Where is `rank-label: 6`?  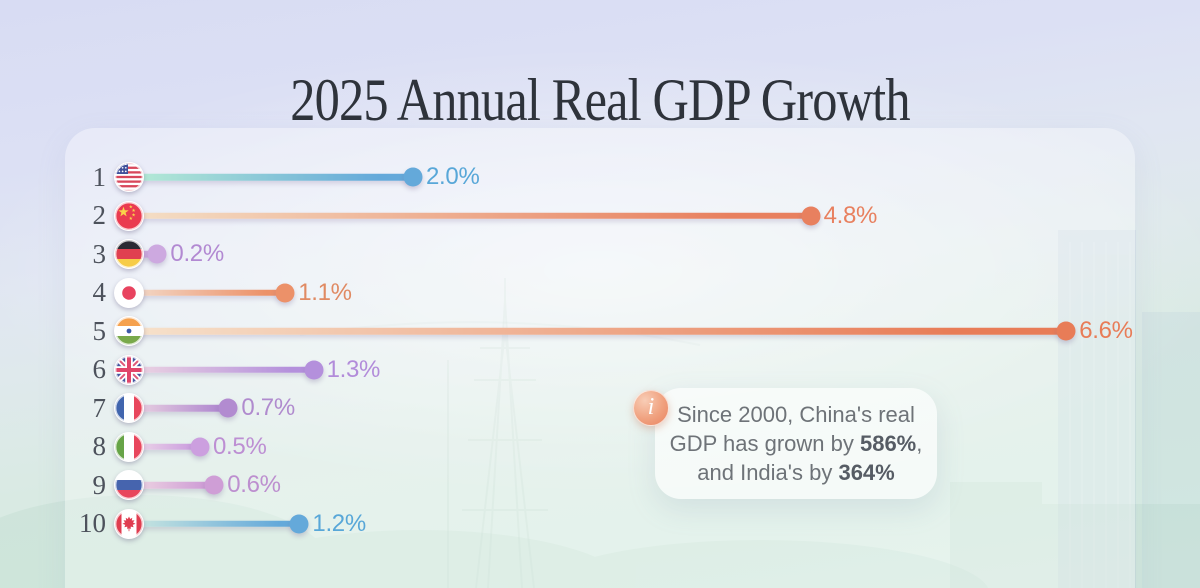 rank-label: 6 is located at coordinates (99, 369).